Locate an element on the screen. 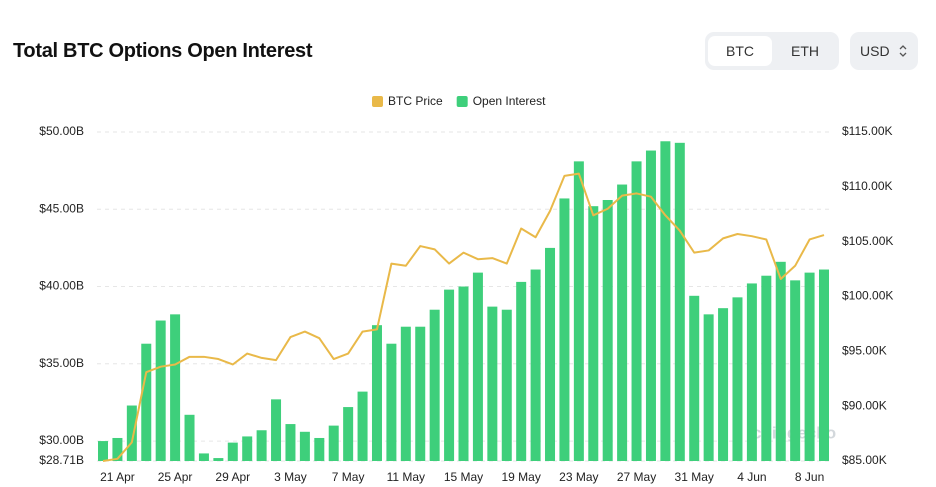 Image resolution: width=936 pixels, height=487 pixels. y2-tick-label: $85.00K is located at coordinates (864, 460).